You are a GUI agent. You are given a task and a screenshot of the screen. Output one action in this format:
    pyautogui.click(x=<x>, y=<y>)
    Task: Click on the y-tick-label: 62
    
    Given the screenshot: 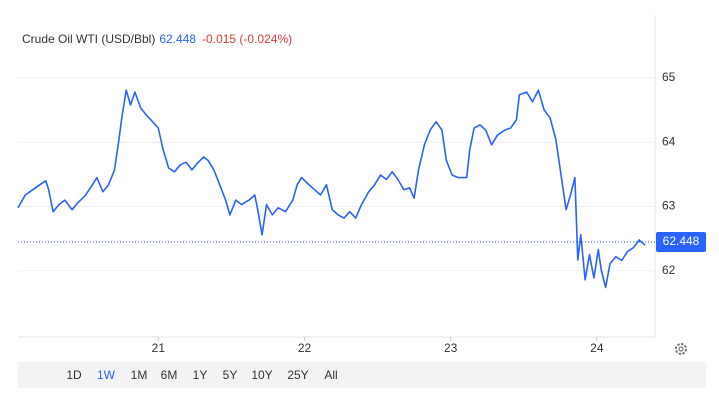 What is the action you would take?
    pyautogui.click(x=669, y=270)
    